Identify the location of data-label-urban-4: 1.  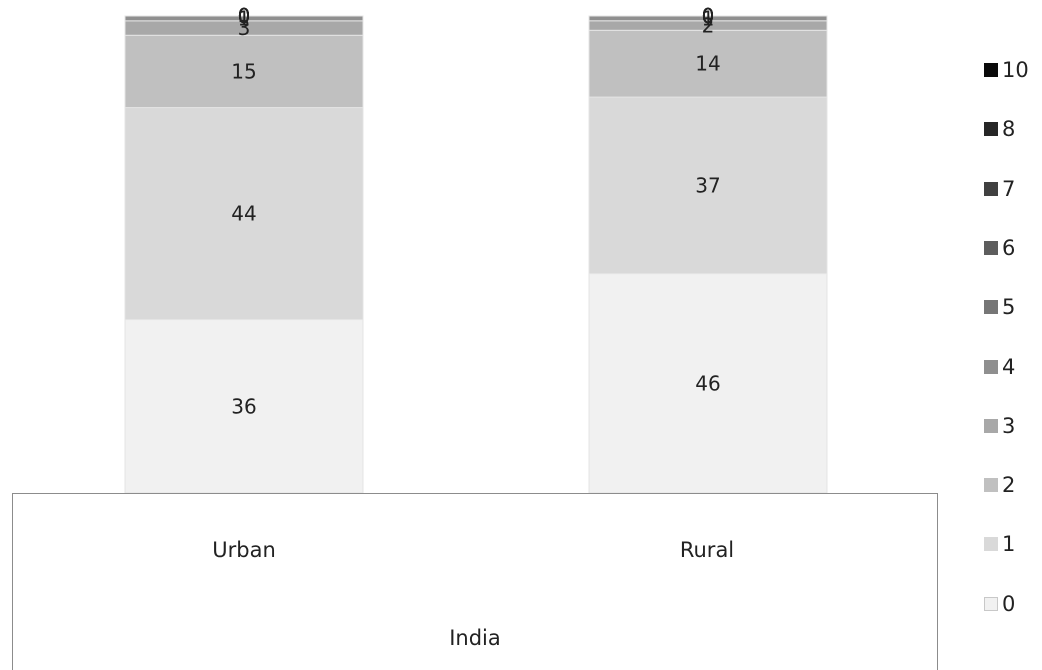
(244, 18).